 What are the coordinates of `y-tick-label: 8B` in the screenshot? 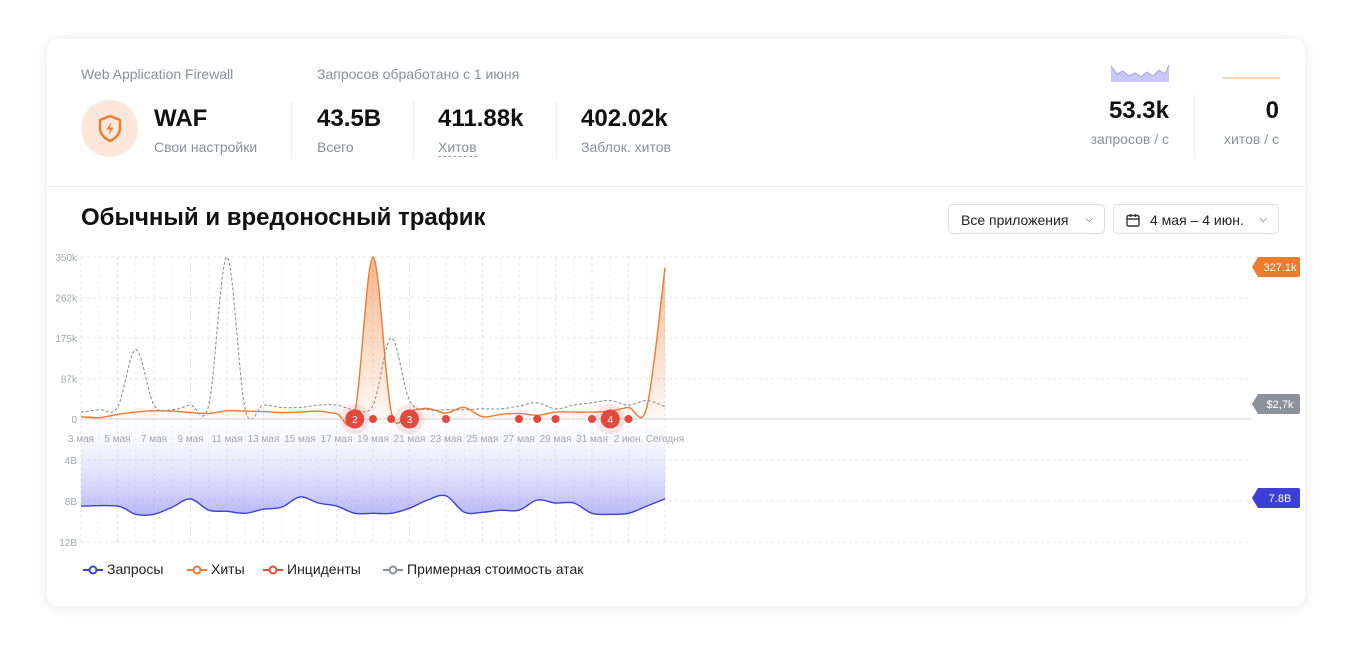 It's located at (71, 502).